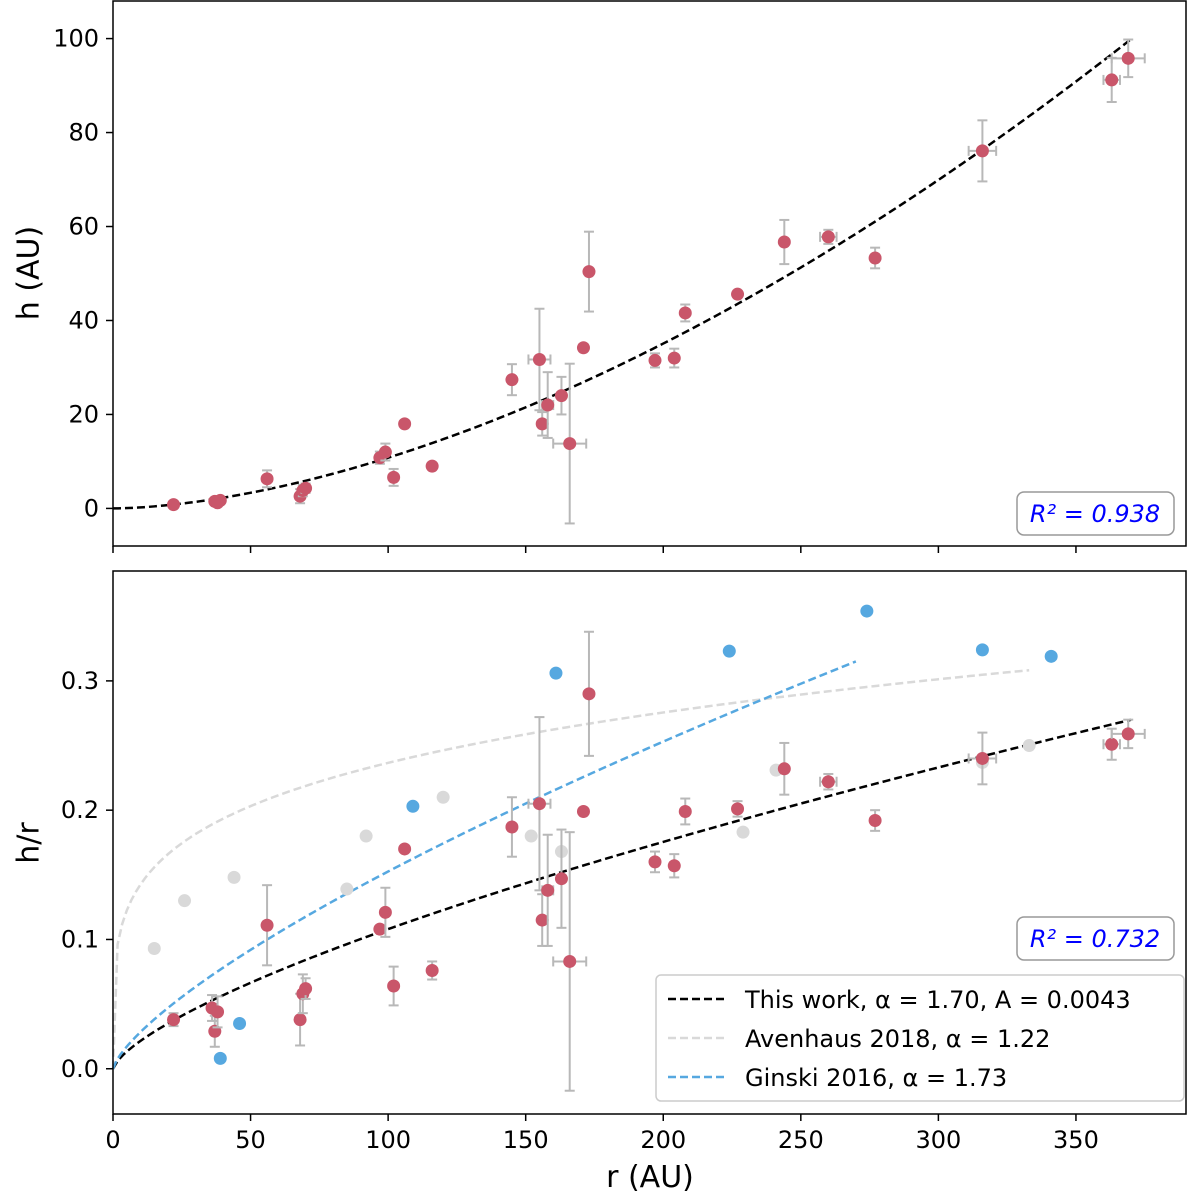 This screenshot has width=1200, height=1203. I want to click on x-tick-label: 150, so click(526, 1140).